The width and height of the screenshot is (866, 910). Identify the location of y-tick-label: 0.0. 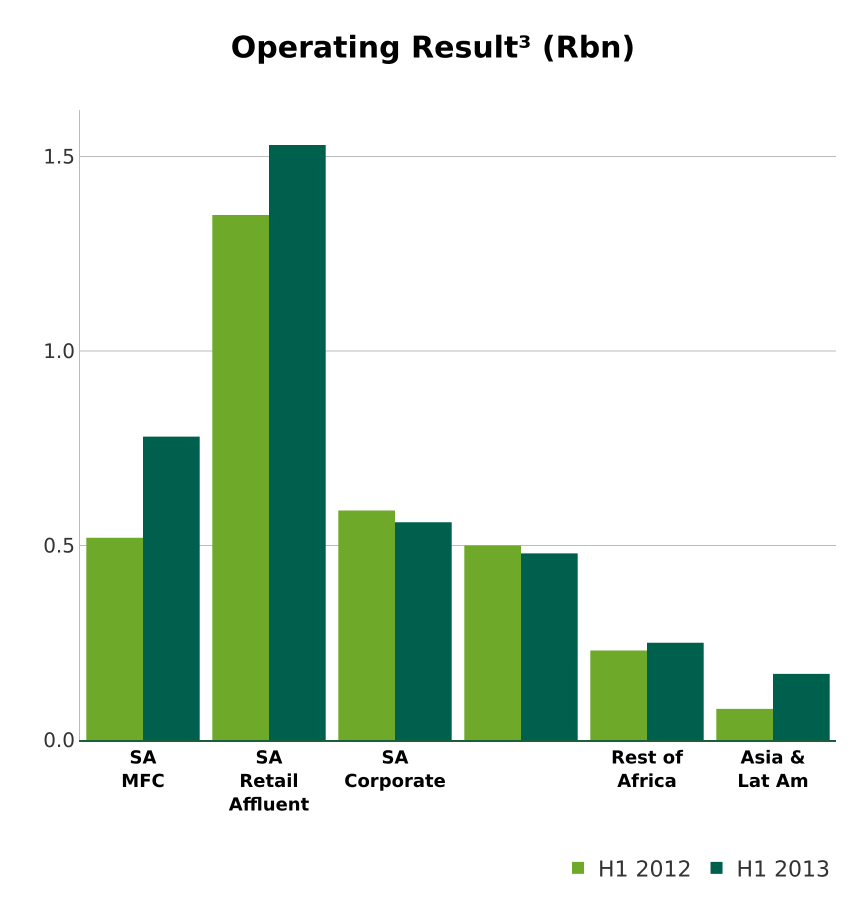
(59, 740).